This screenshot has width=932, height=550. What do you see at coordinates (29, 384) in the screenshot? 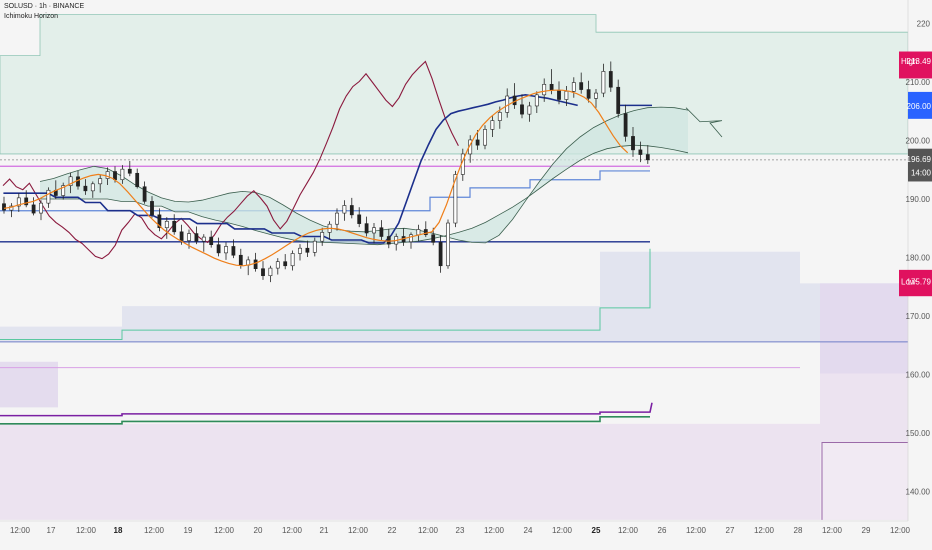
I see `lower-zone-left-band` at bounding box center [29, 384].